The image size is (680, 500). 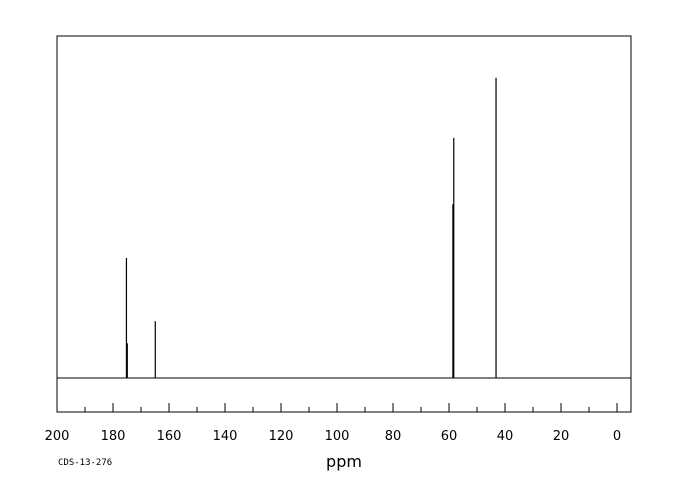 I want to click on x-tick-label: 140, so click(x=225, y=436).